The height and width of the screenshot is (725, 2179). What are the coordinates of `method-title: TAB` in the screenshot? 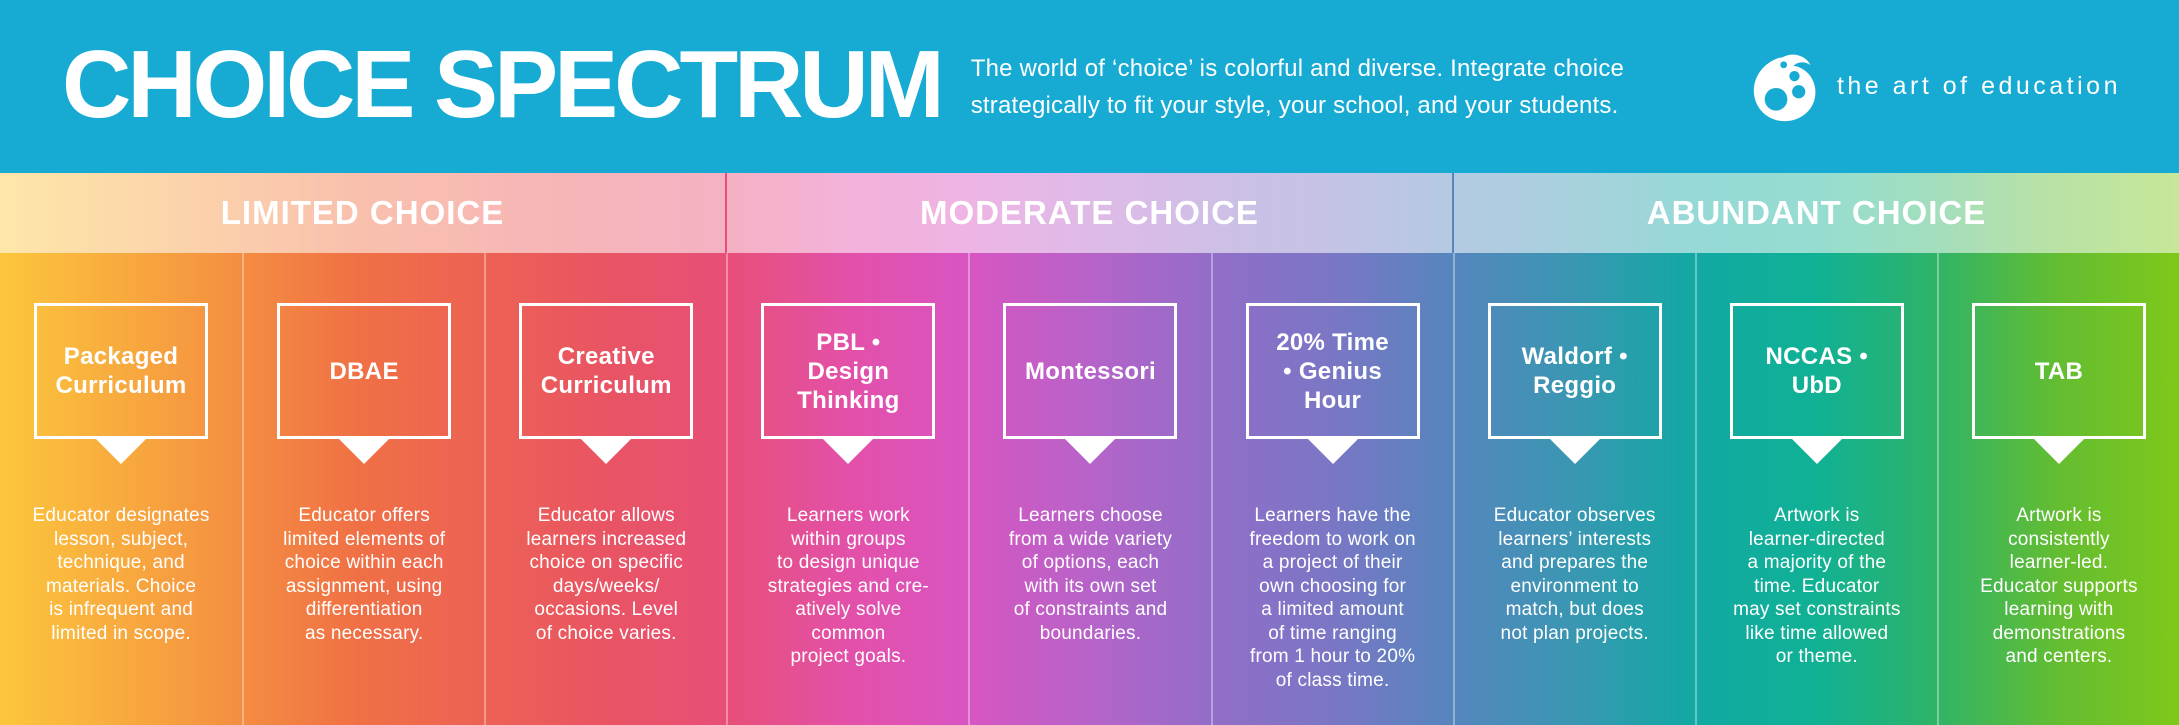 It's located at (2059, 371).